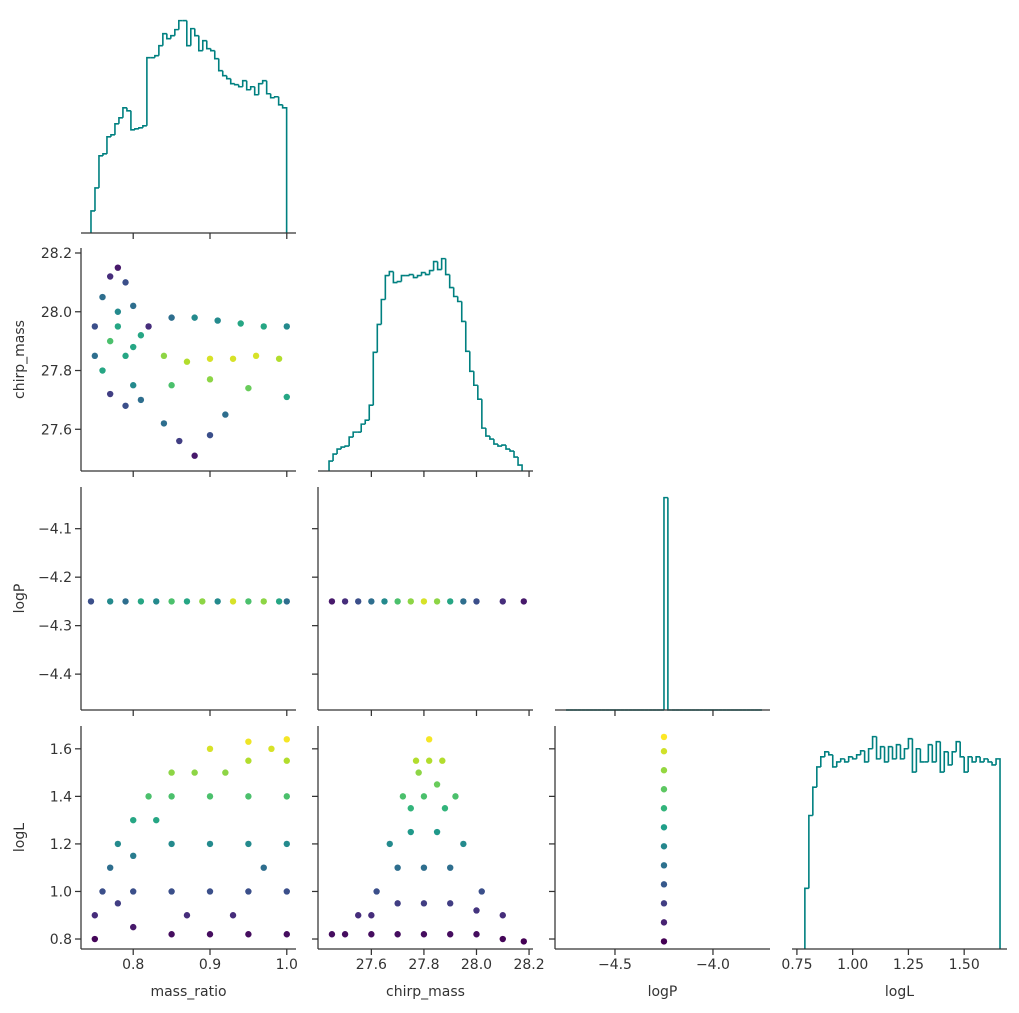  What do you see at coordinates (964, 965) in the screenshot?
I see `x-tick-label: 1.50` at bounding box center [964, 965].